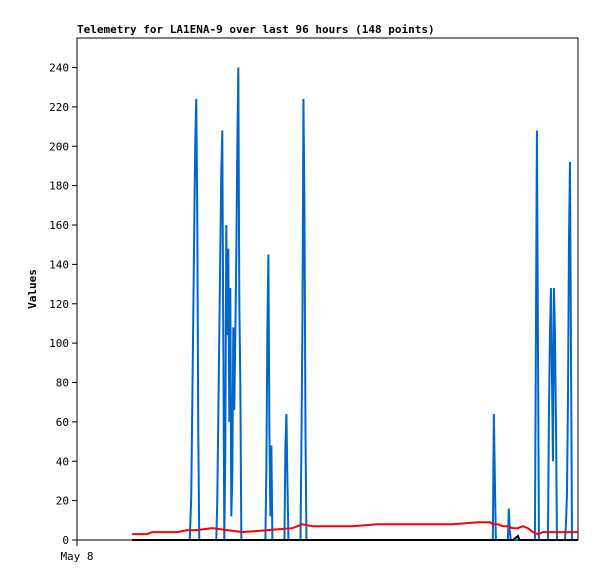  What do you see at coordinates (65, 540) in the screenshot?
I see `y-tick-label: 0` at bounding box center [65, 540].